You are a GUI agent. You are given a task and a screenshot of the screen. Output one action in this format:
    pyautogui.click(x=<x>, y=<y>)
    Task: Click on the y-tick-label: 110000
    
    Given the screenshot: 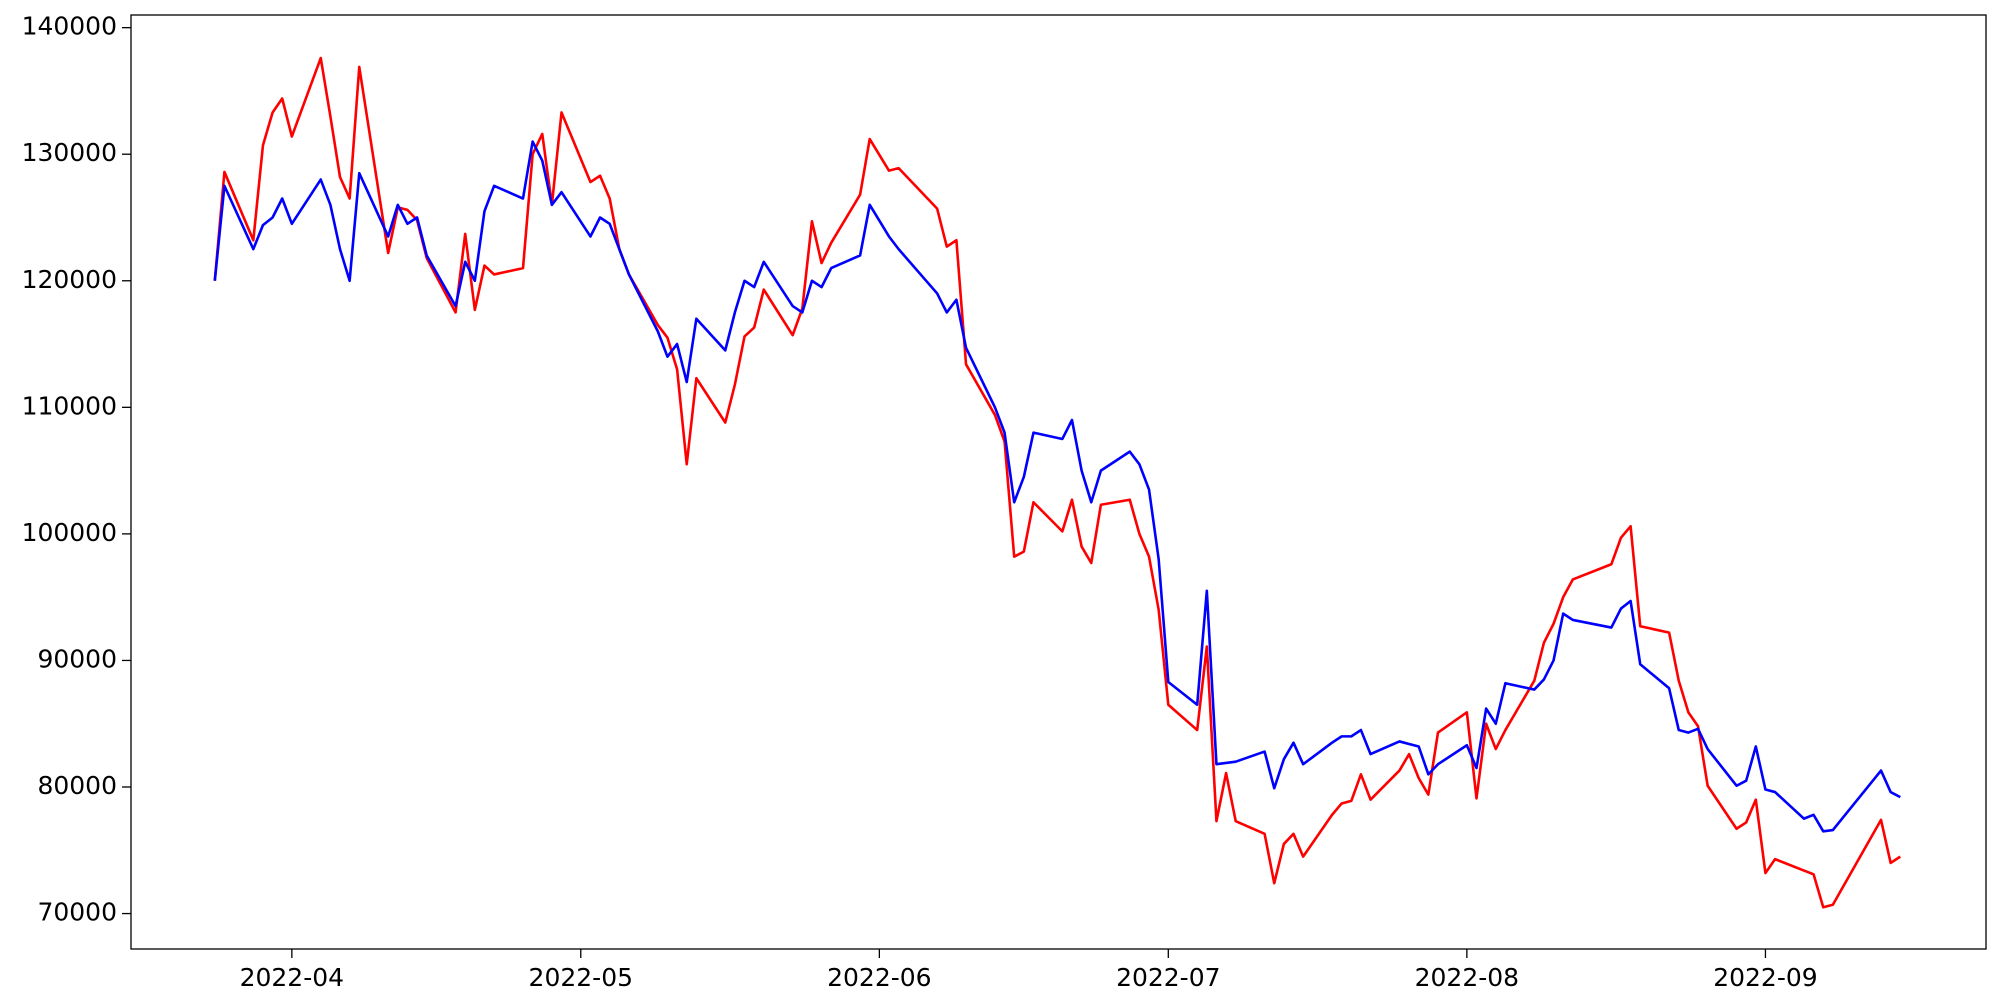 What is the action you would take?
    pyautogui.click(x=69, y=405)
    